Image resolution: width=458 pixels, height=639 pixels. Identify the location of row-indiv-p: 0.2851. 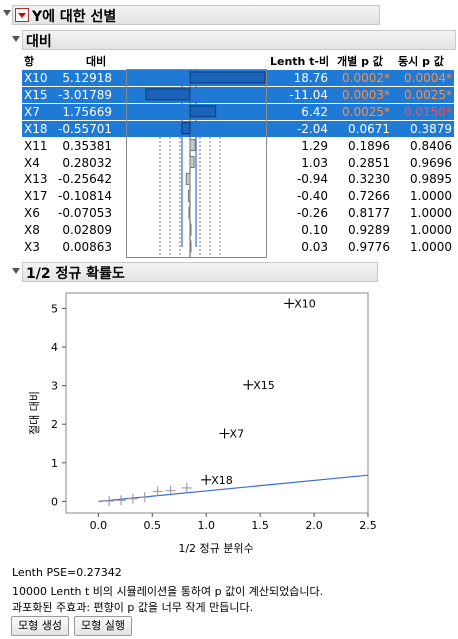
(369, 162).